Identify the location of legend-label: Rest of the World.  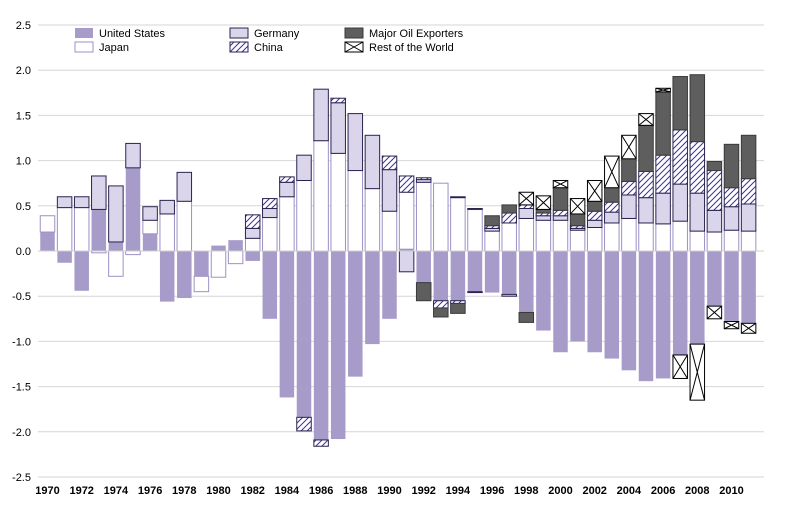
(411, 48).